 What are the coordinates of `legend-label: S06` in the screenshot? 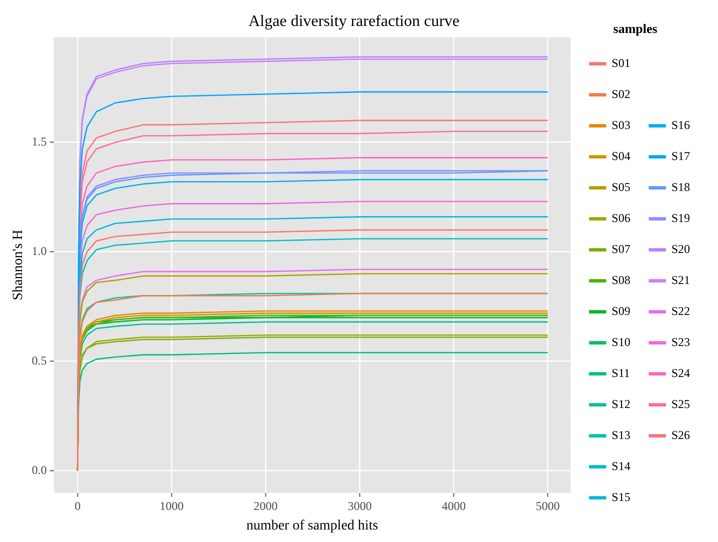 It's located at (621, 217).